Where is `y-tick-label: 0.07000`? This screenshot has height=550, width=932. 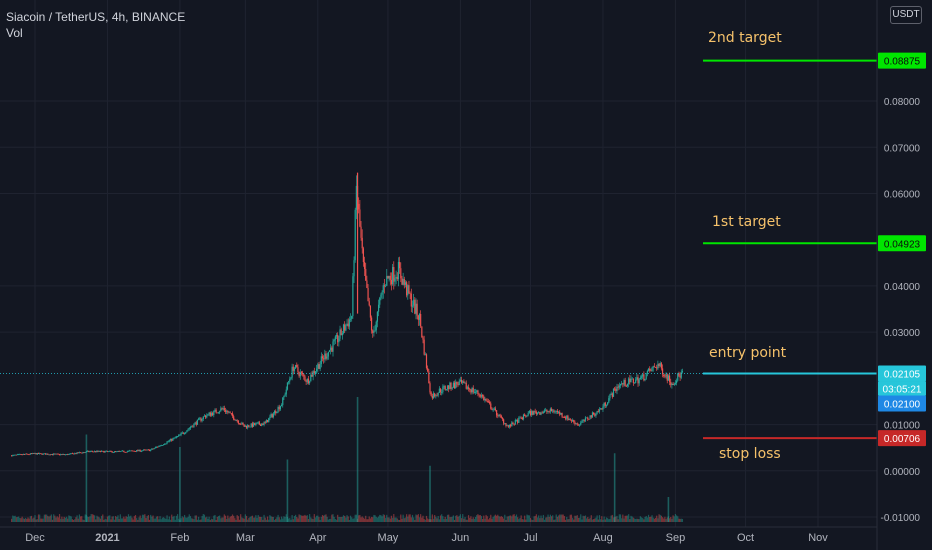
y-tick-label: 0.07000 is located at coordinates (902, 148).